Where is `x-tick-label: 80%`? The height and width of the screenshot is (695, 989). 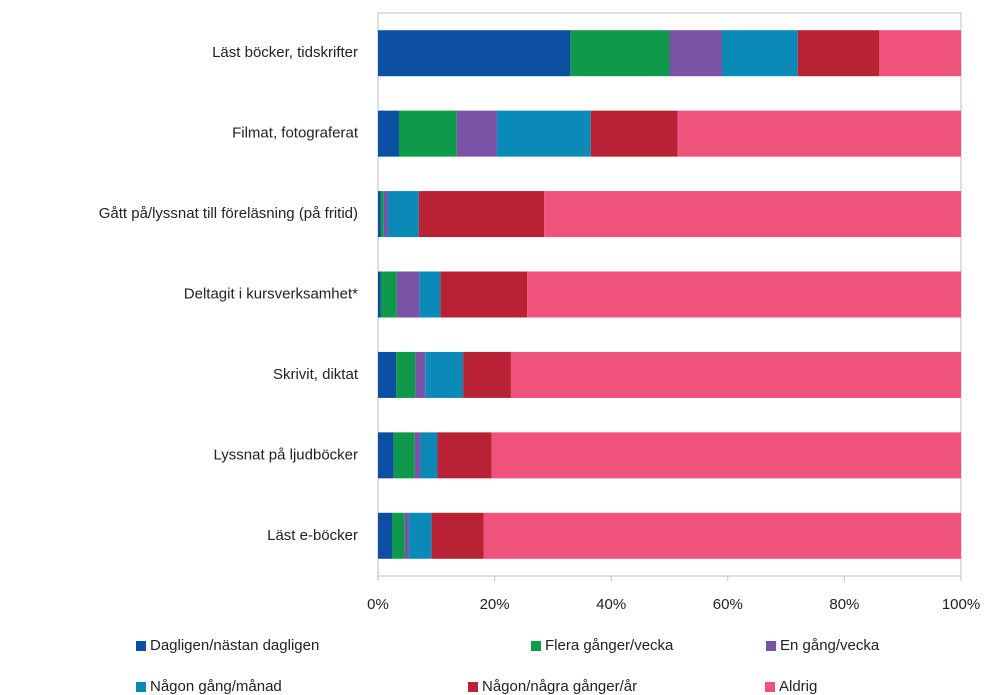
x-tick-label: 80% is located at coordinates (844, 604).